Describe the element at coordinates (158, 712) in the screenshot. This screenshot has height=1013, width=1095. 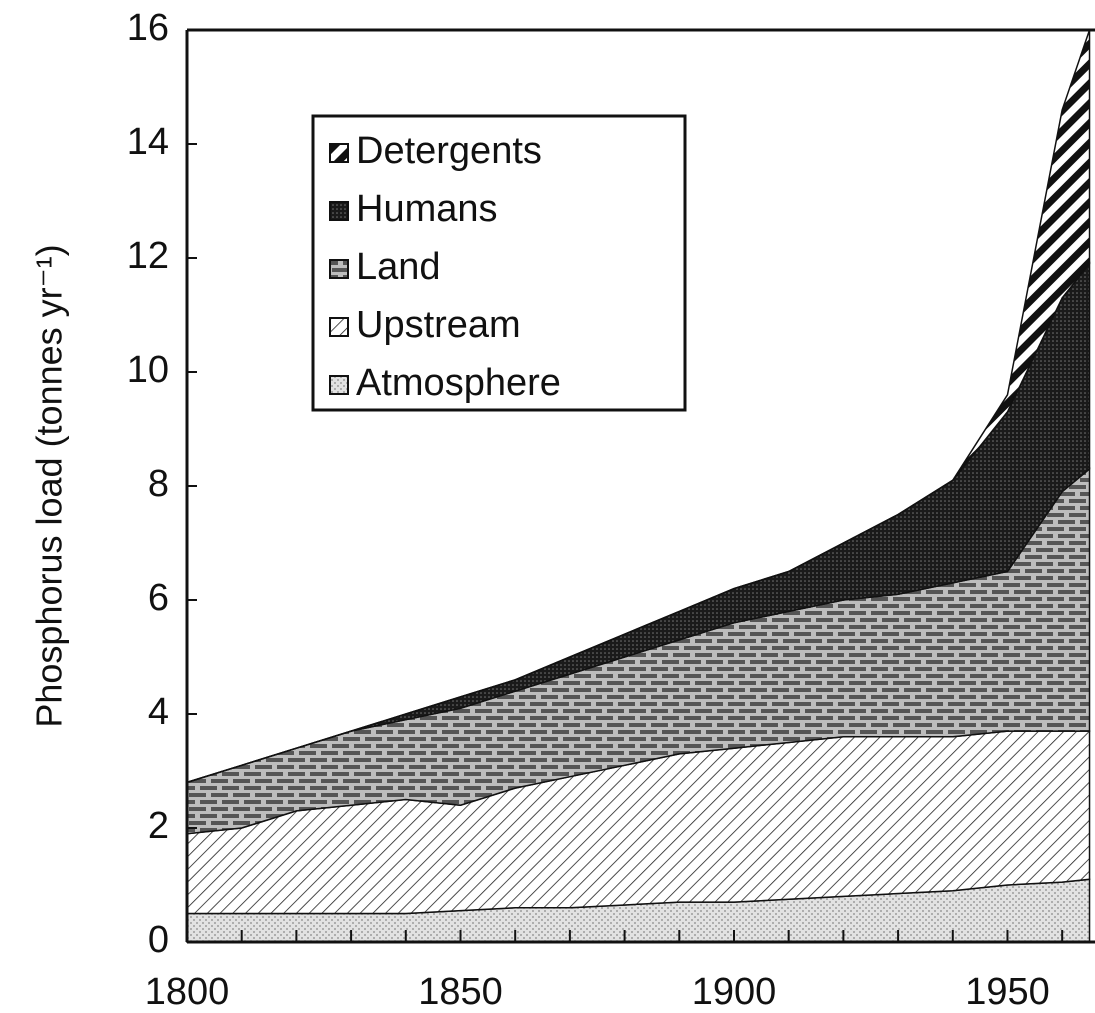
I see `y-tick-label: 4` at that location.